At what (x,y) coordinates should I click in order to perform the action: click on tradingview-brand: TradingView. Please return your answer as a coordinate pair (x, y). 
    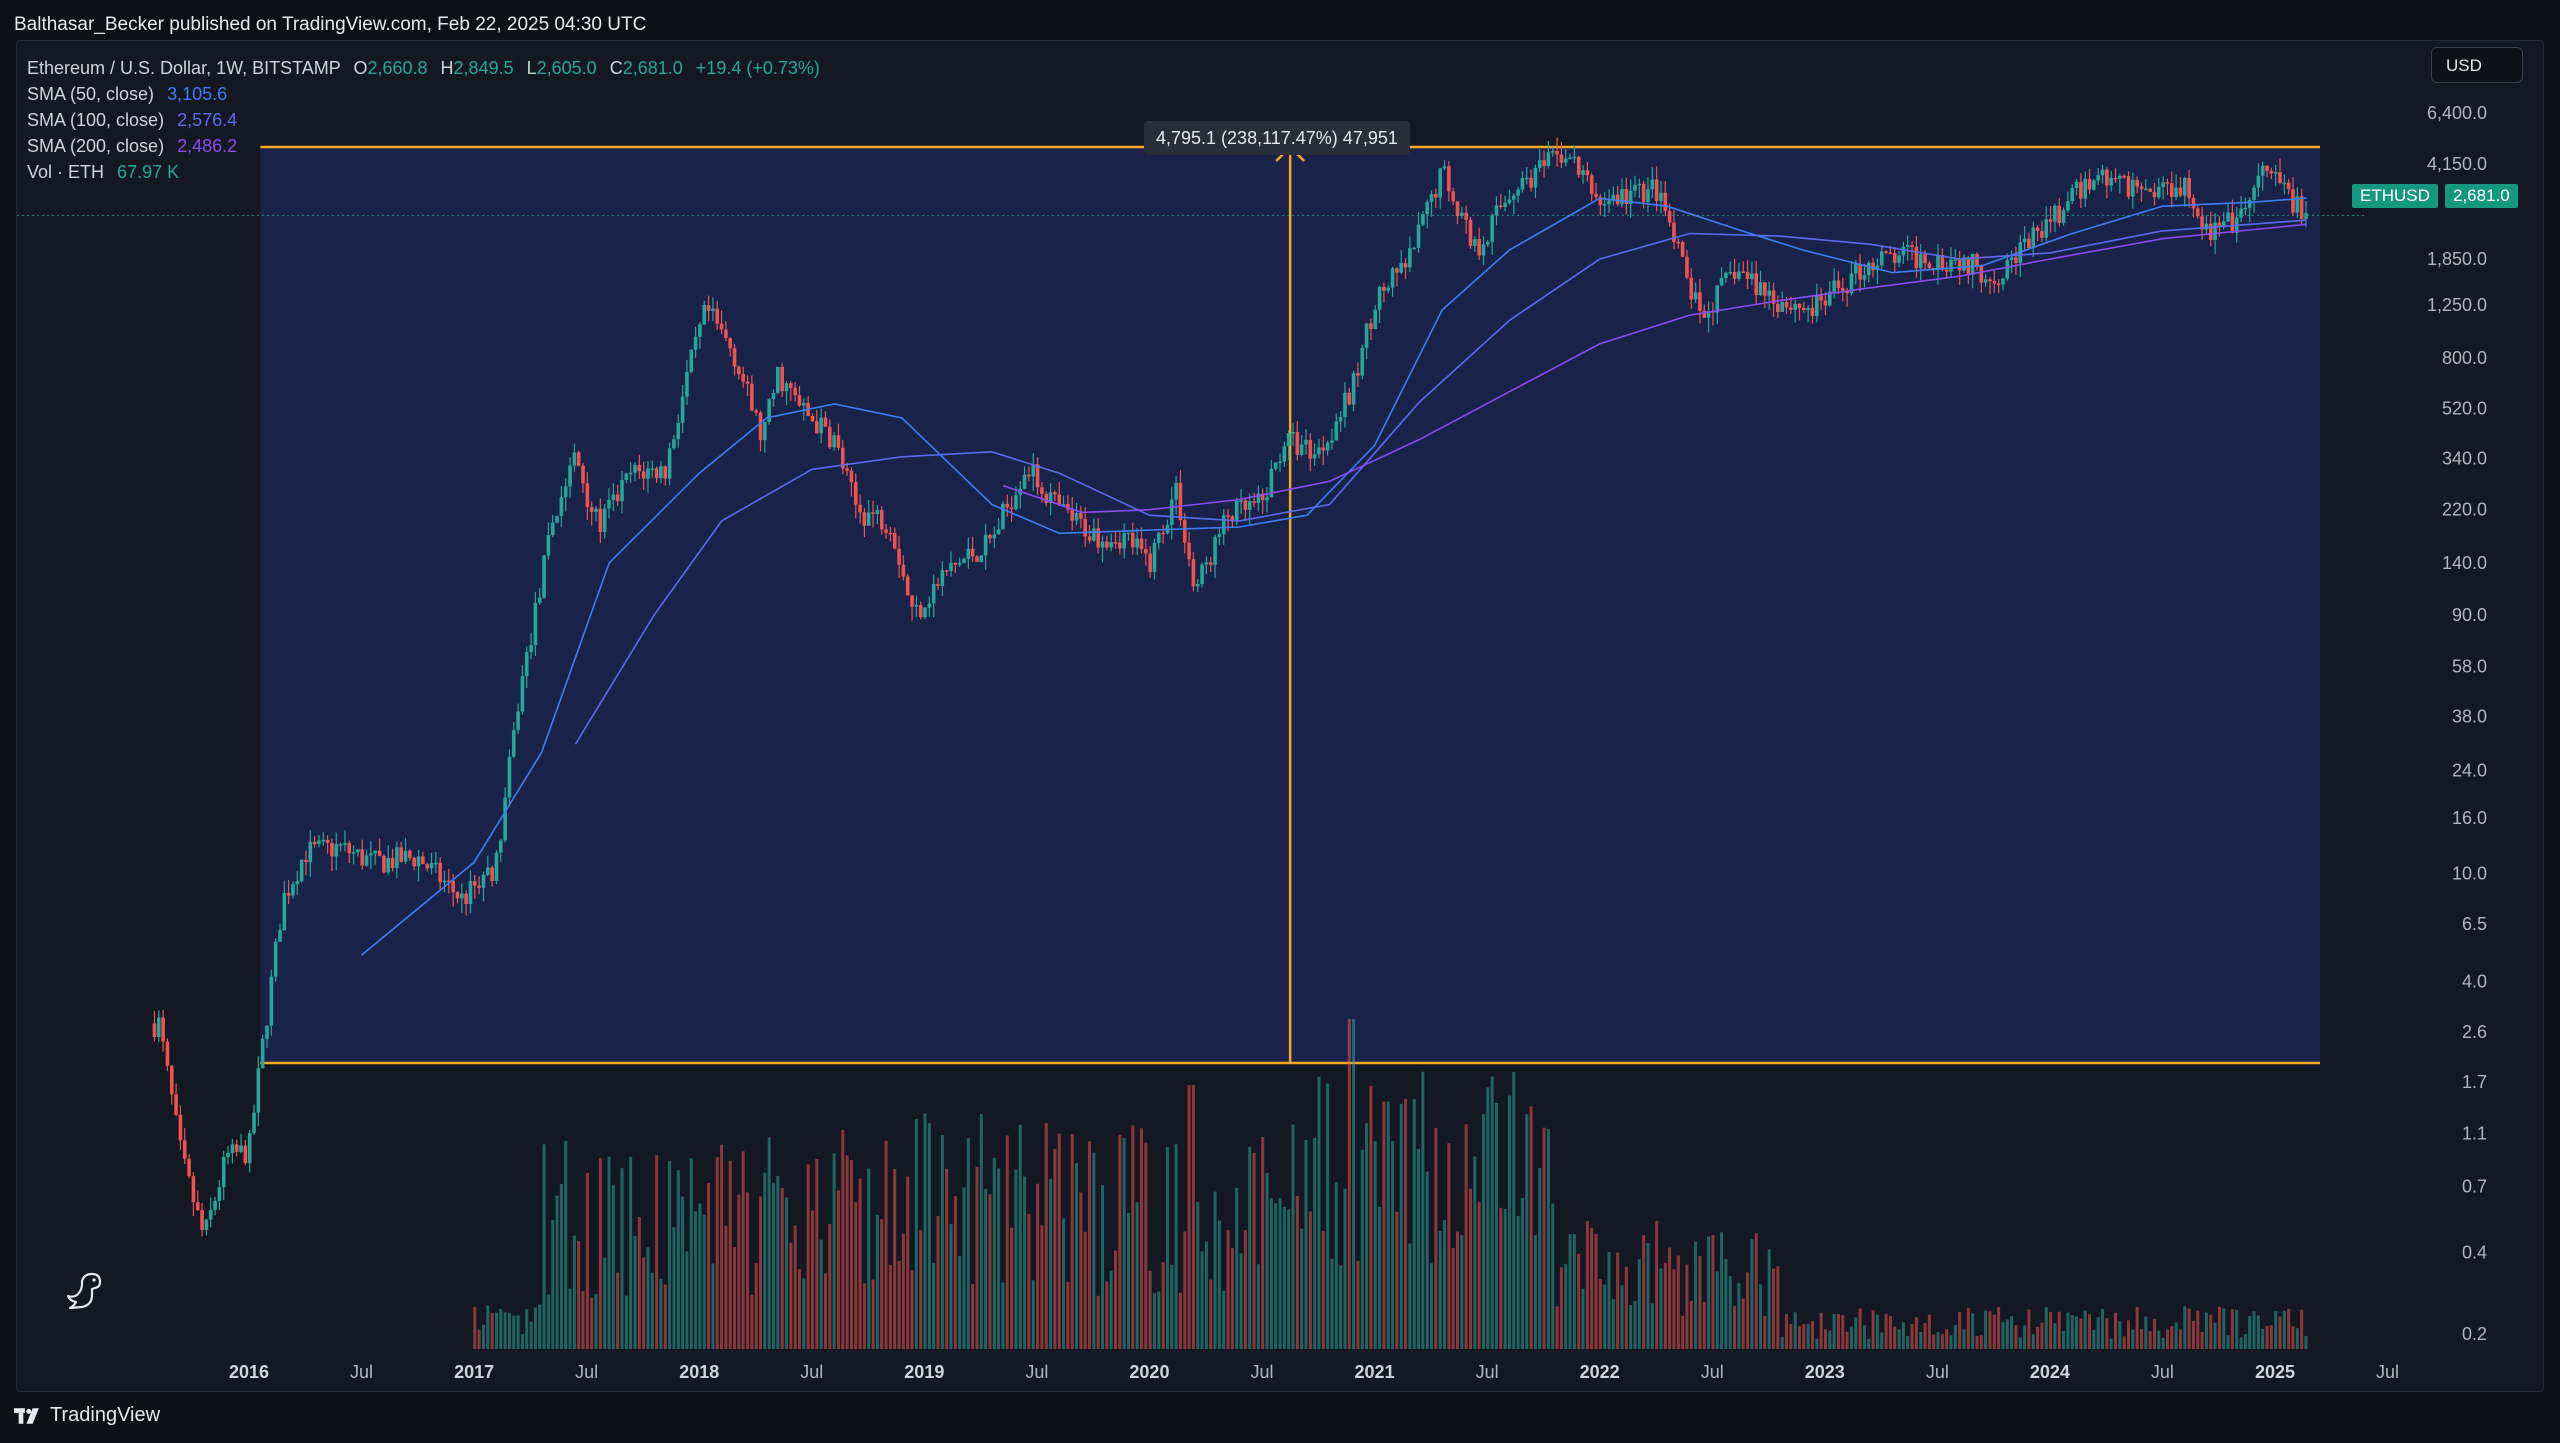
    Looking at the image, I should click on (87, 1415).